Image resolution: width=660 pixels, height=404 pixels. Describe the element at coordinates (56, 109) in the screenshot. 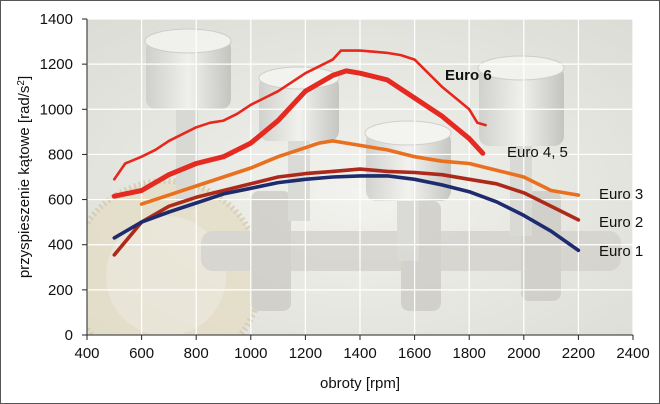

I see `y-tick-label-1000: 1000` at that location.